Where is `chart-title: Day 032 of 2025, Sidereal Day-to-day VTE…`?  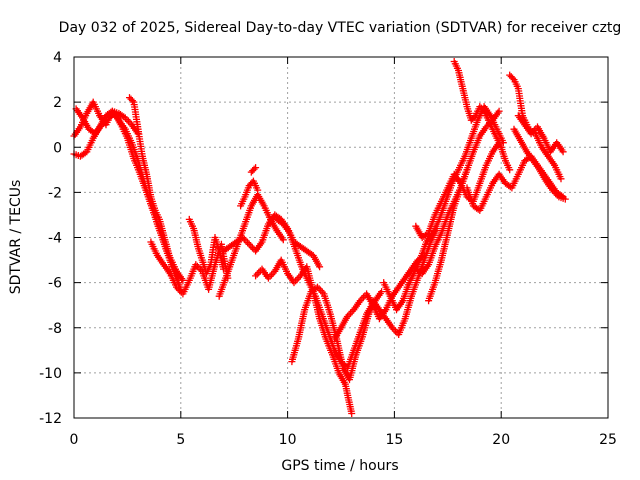
chart-title: Day 032 of 2025, Sidereal Day-to-day VTE… is located at coordinates (340, 28).